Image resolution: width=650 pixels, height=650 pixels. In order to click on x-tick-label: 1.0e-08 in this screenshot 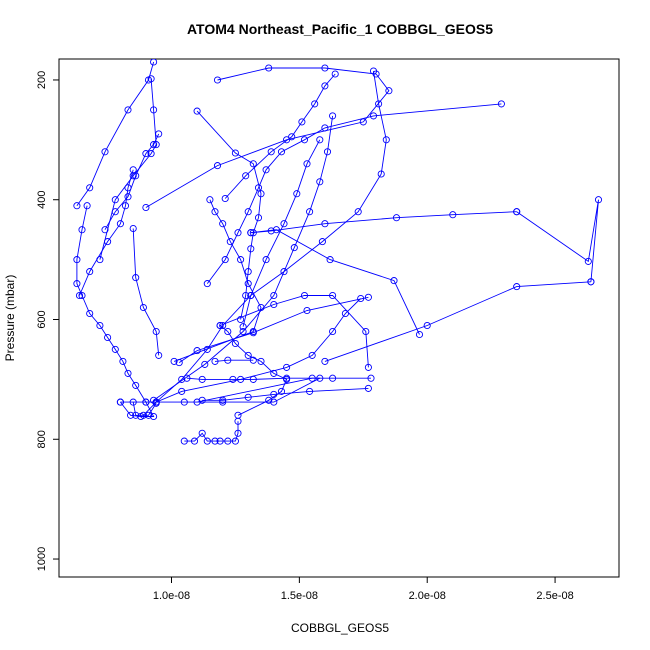, I will do `click(171, 596)`.